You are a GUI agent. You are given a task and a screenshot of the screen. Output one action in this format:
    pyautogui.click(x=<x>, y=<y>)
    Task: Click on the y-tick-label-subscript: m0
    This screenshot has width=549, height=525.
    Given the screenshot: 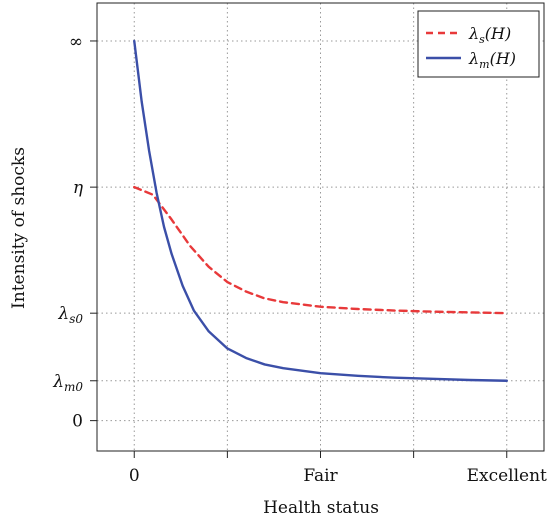 What is the action you would take?
    pyautogui.click(x=73, y=387)
    